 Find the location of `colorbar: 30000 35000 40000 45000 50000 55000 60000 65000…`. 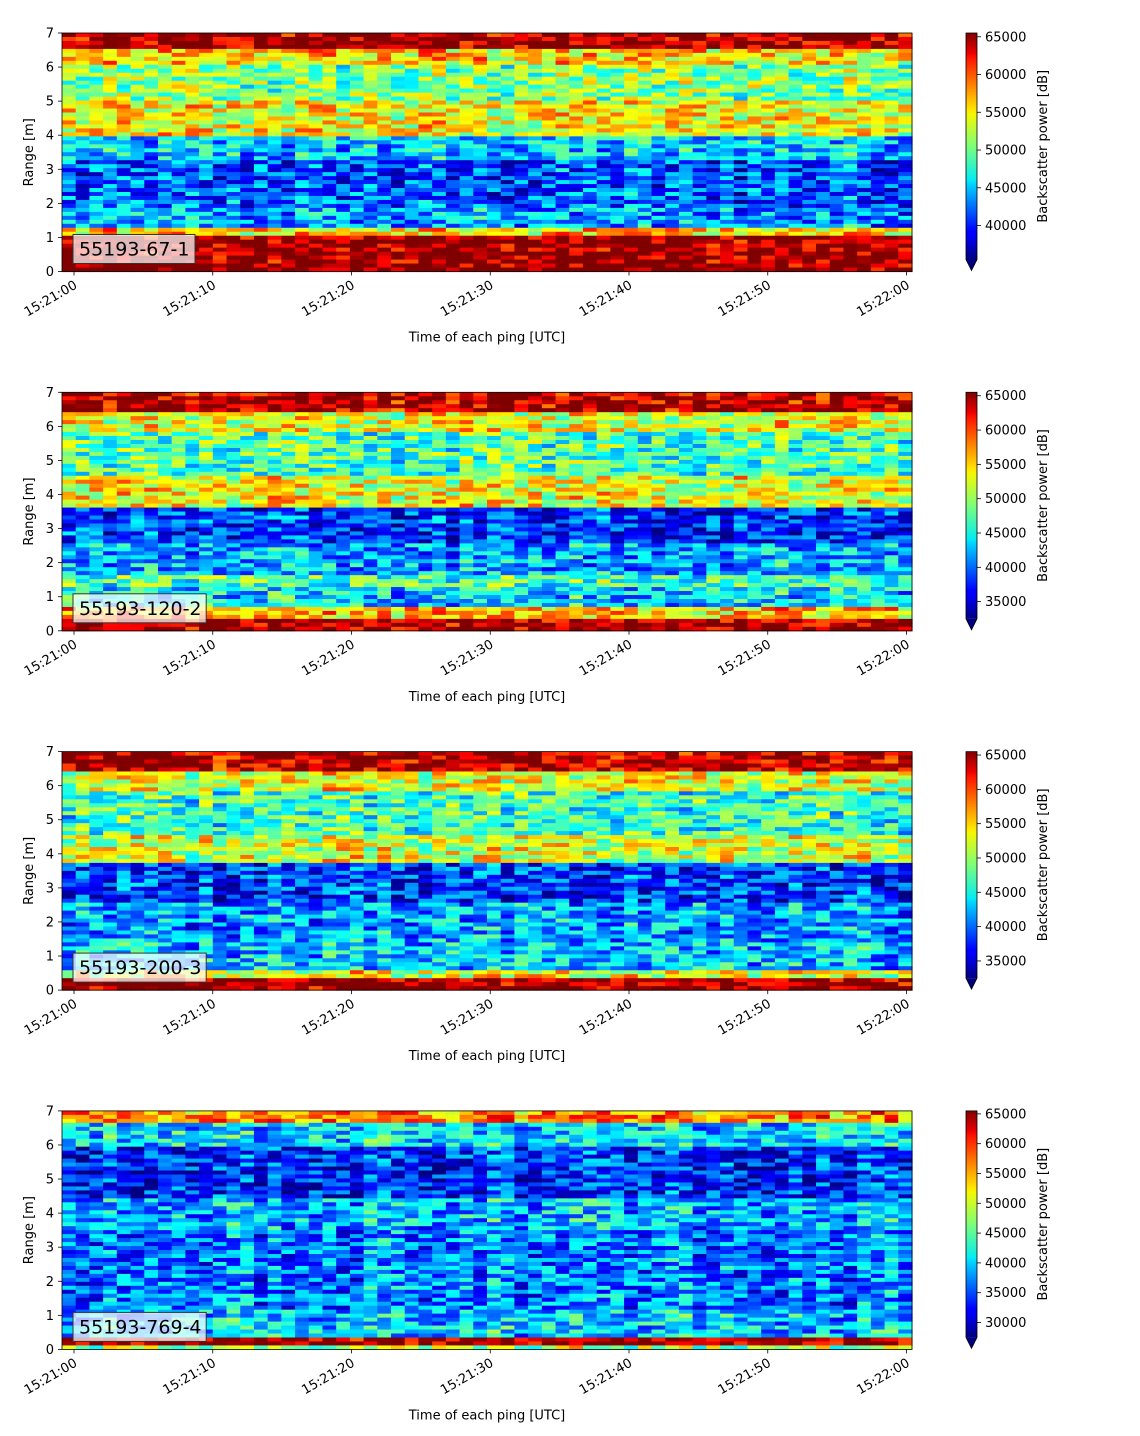

colorbar: 30000 35000 40000 45000 50000 55000 60000 65000… is located at coordinates (1008, 1228).